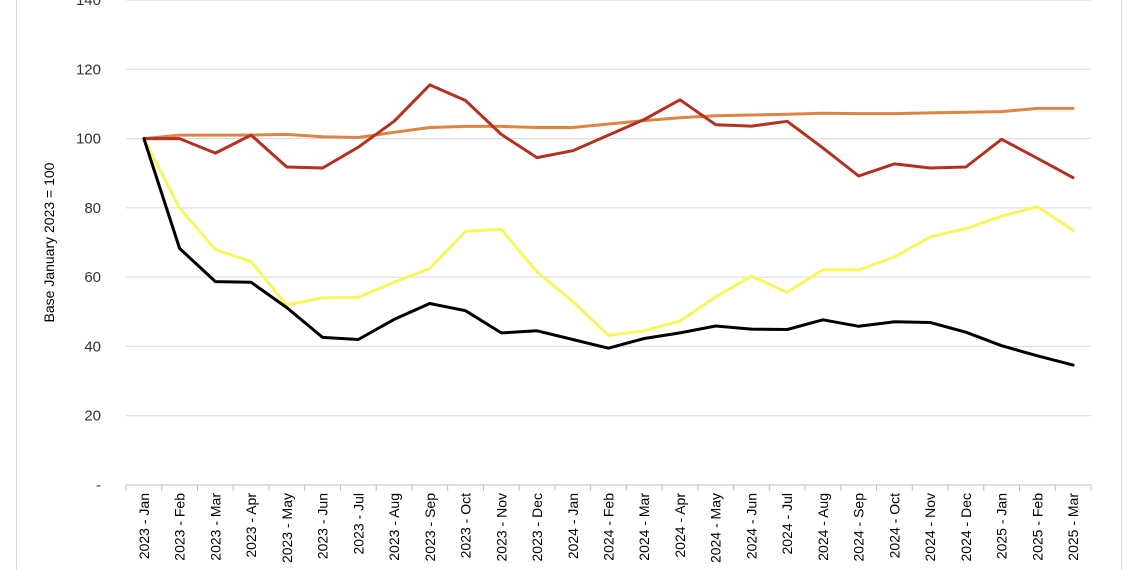 This screenshot has width=1140, height=570. I want to click on x-tick-label: 2023 - Nov, so click(501, 527).